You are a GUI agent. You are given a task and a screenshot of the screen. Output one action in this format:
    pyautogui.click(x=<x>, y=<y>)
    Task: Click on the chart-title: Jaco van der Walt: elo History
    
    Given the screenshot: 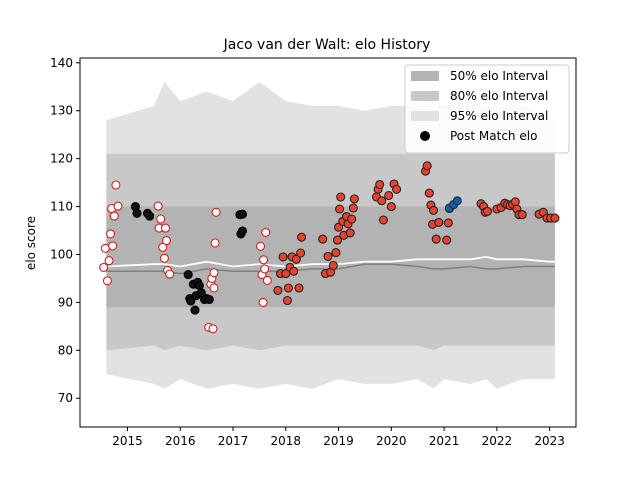 What is the action you would take?
    pyautogui.click(x=327, y=45)
    